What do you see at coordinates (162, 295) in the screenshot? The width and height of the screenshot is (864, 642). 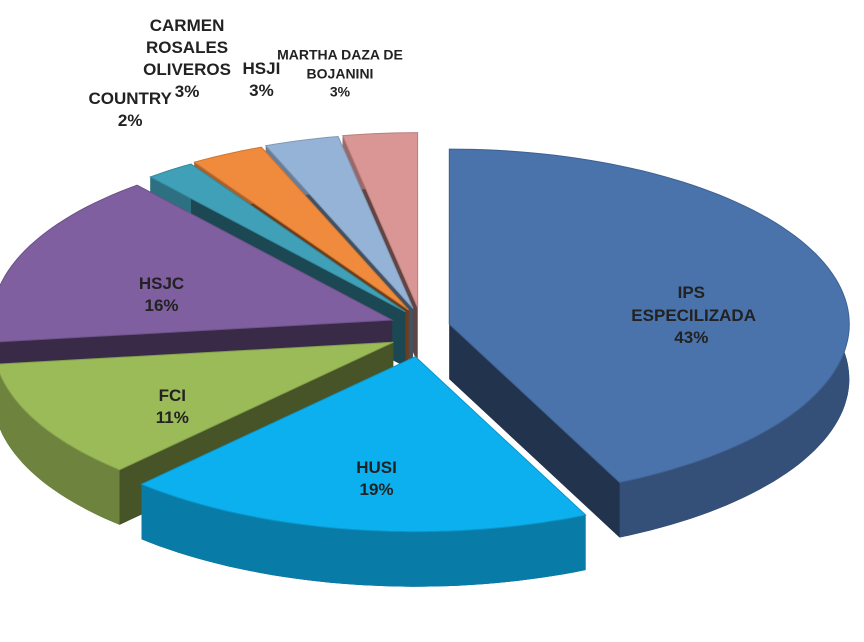 I see `data-label: HSJC 16%` at bounding box center [162, 295].